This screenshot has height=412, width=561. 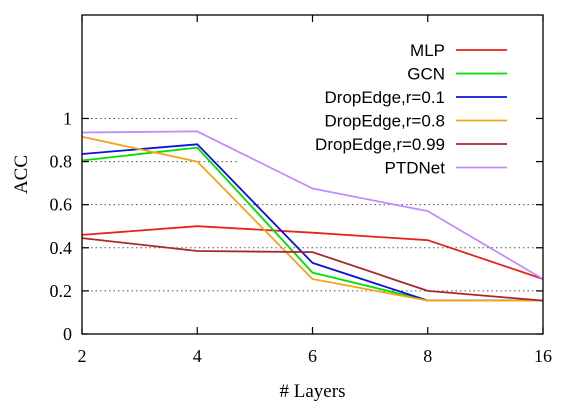 What do you see at coordinates (427, 50) in the screenshot?
I see `legend-label: MLP` at bounding box center [427, 50].